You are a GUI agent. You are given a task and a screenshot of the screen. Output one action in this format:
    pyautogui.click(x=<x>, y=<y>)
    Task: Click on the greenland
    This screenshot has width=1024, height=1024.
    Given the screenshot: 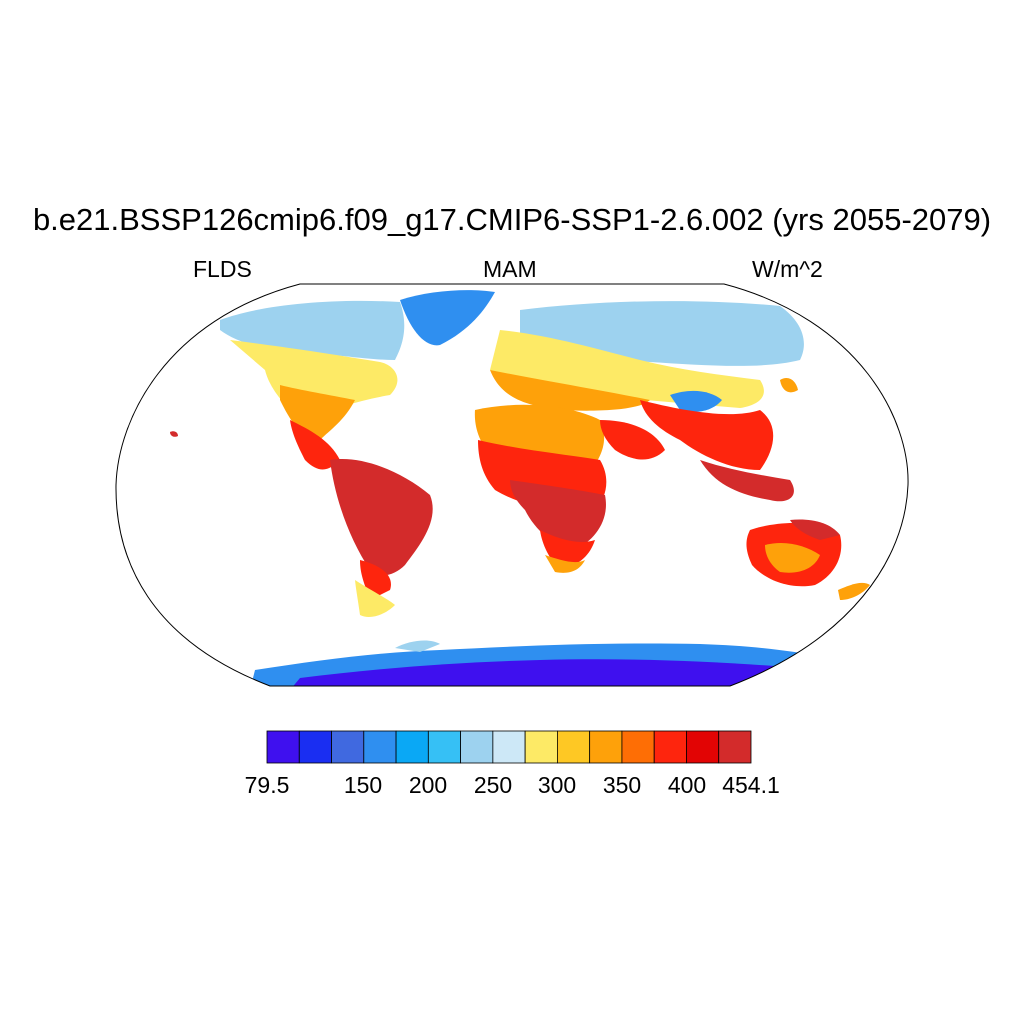 What is the action you would take?
    pyautogui.click(x=447, y=318)
    